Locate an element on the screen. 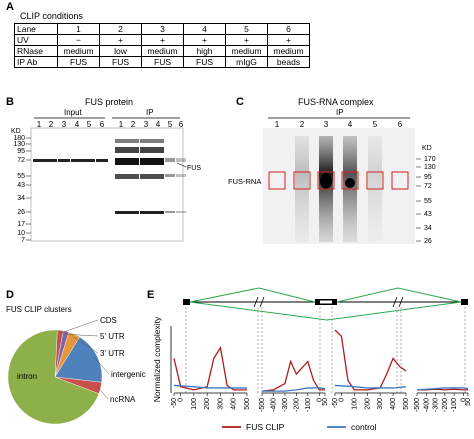  pie-label: 3' UTR is located at coordinates (112, 353).